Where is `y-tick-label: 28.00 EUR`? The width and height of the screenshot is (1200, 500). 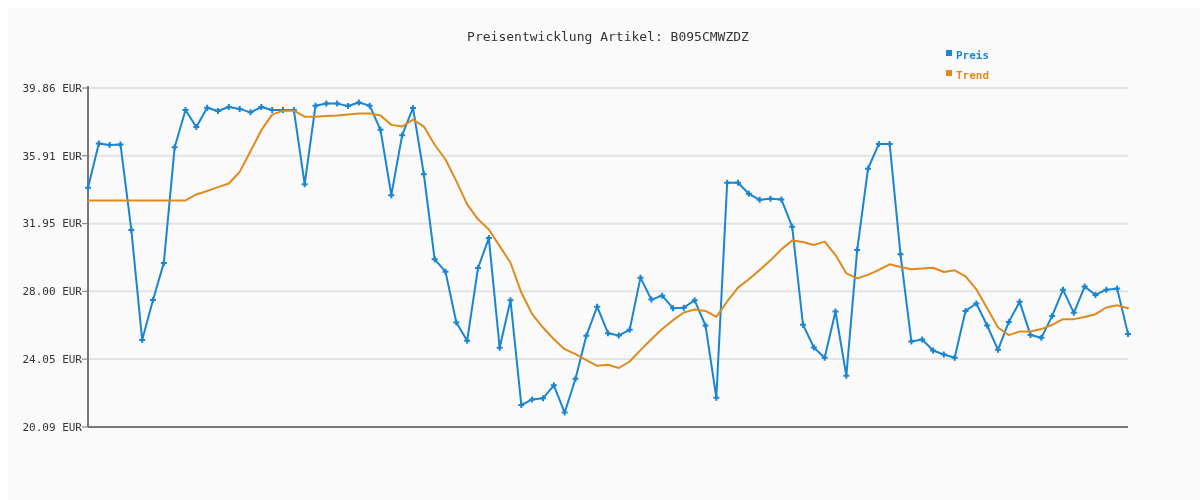
y-tick-label: 28.00 EUR is located at coordinates (52, 292).